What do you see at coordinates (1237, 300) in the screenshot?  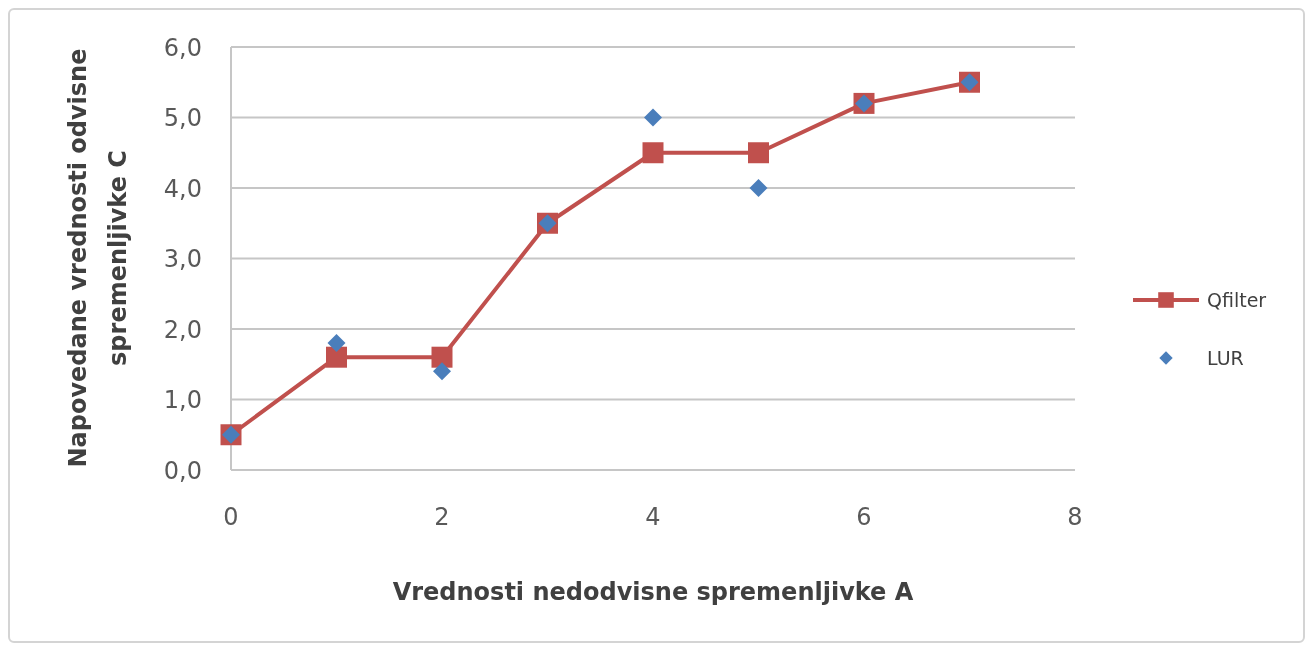 I see `legend-label: Qfilter` at bounding box center [1237, 300].